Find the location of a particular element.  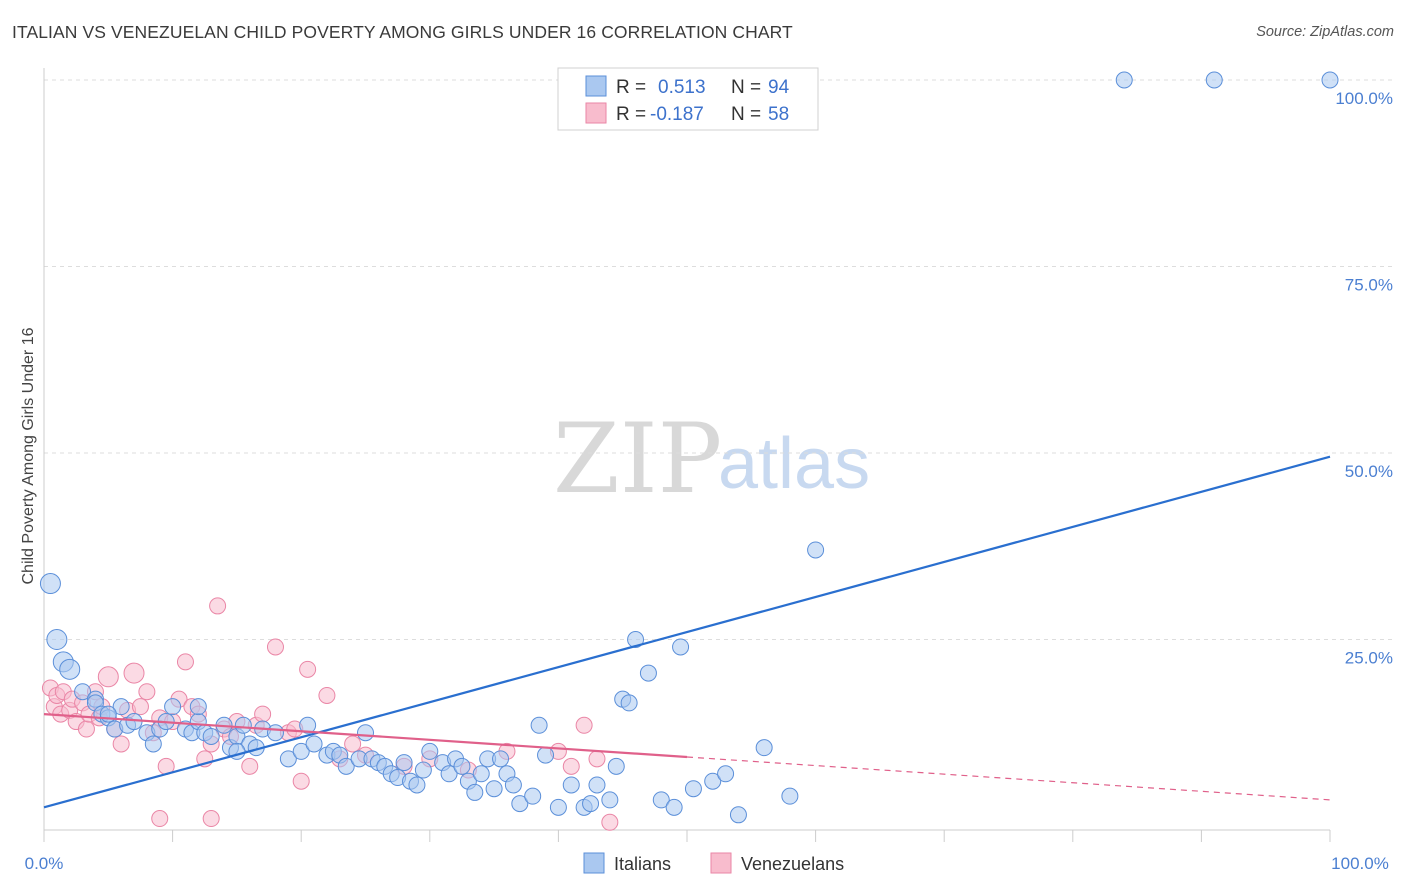

watermark-atlas: atlas is located at coordinates (794, 464).